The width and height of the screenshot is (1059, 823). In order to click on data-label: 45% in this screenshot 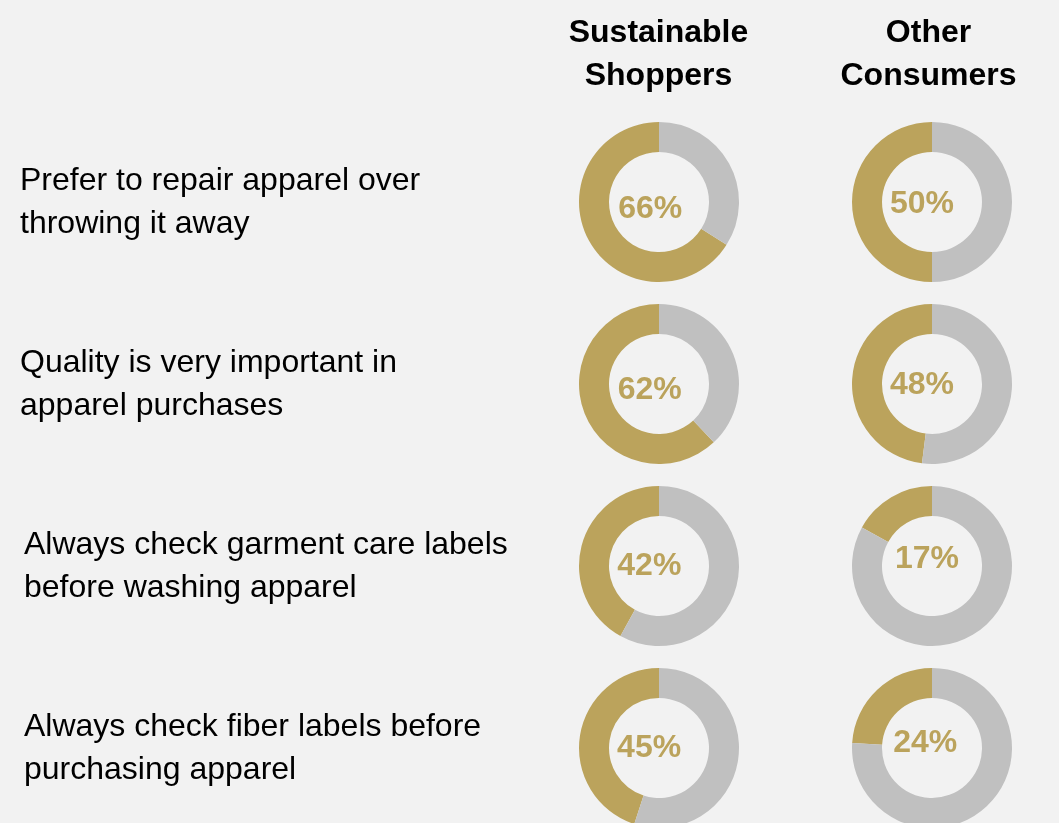, I will do `click(649, 746)`.